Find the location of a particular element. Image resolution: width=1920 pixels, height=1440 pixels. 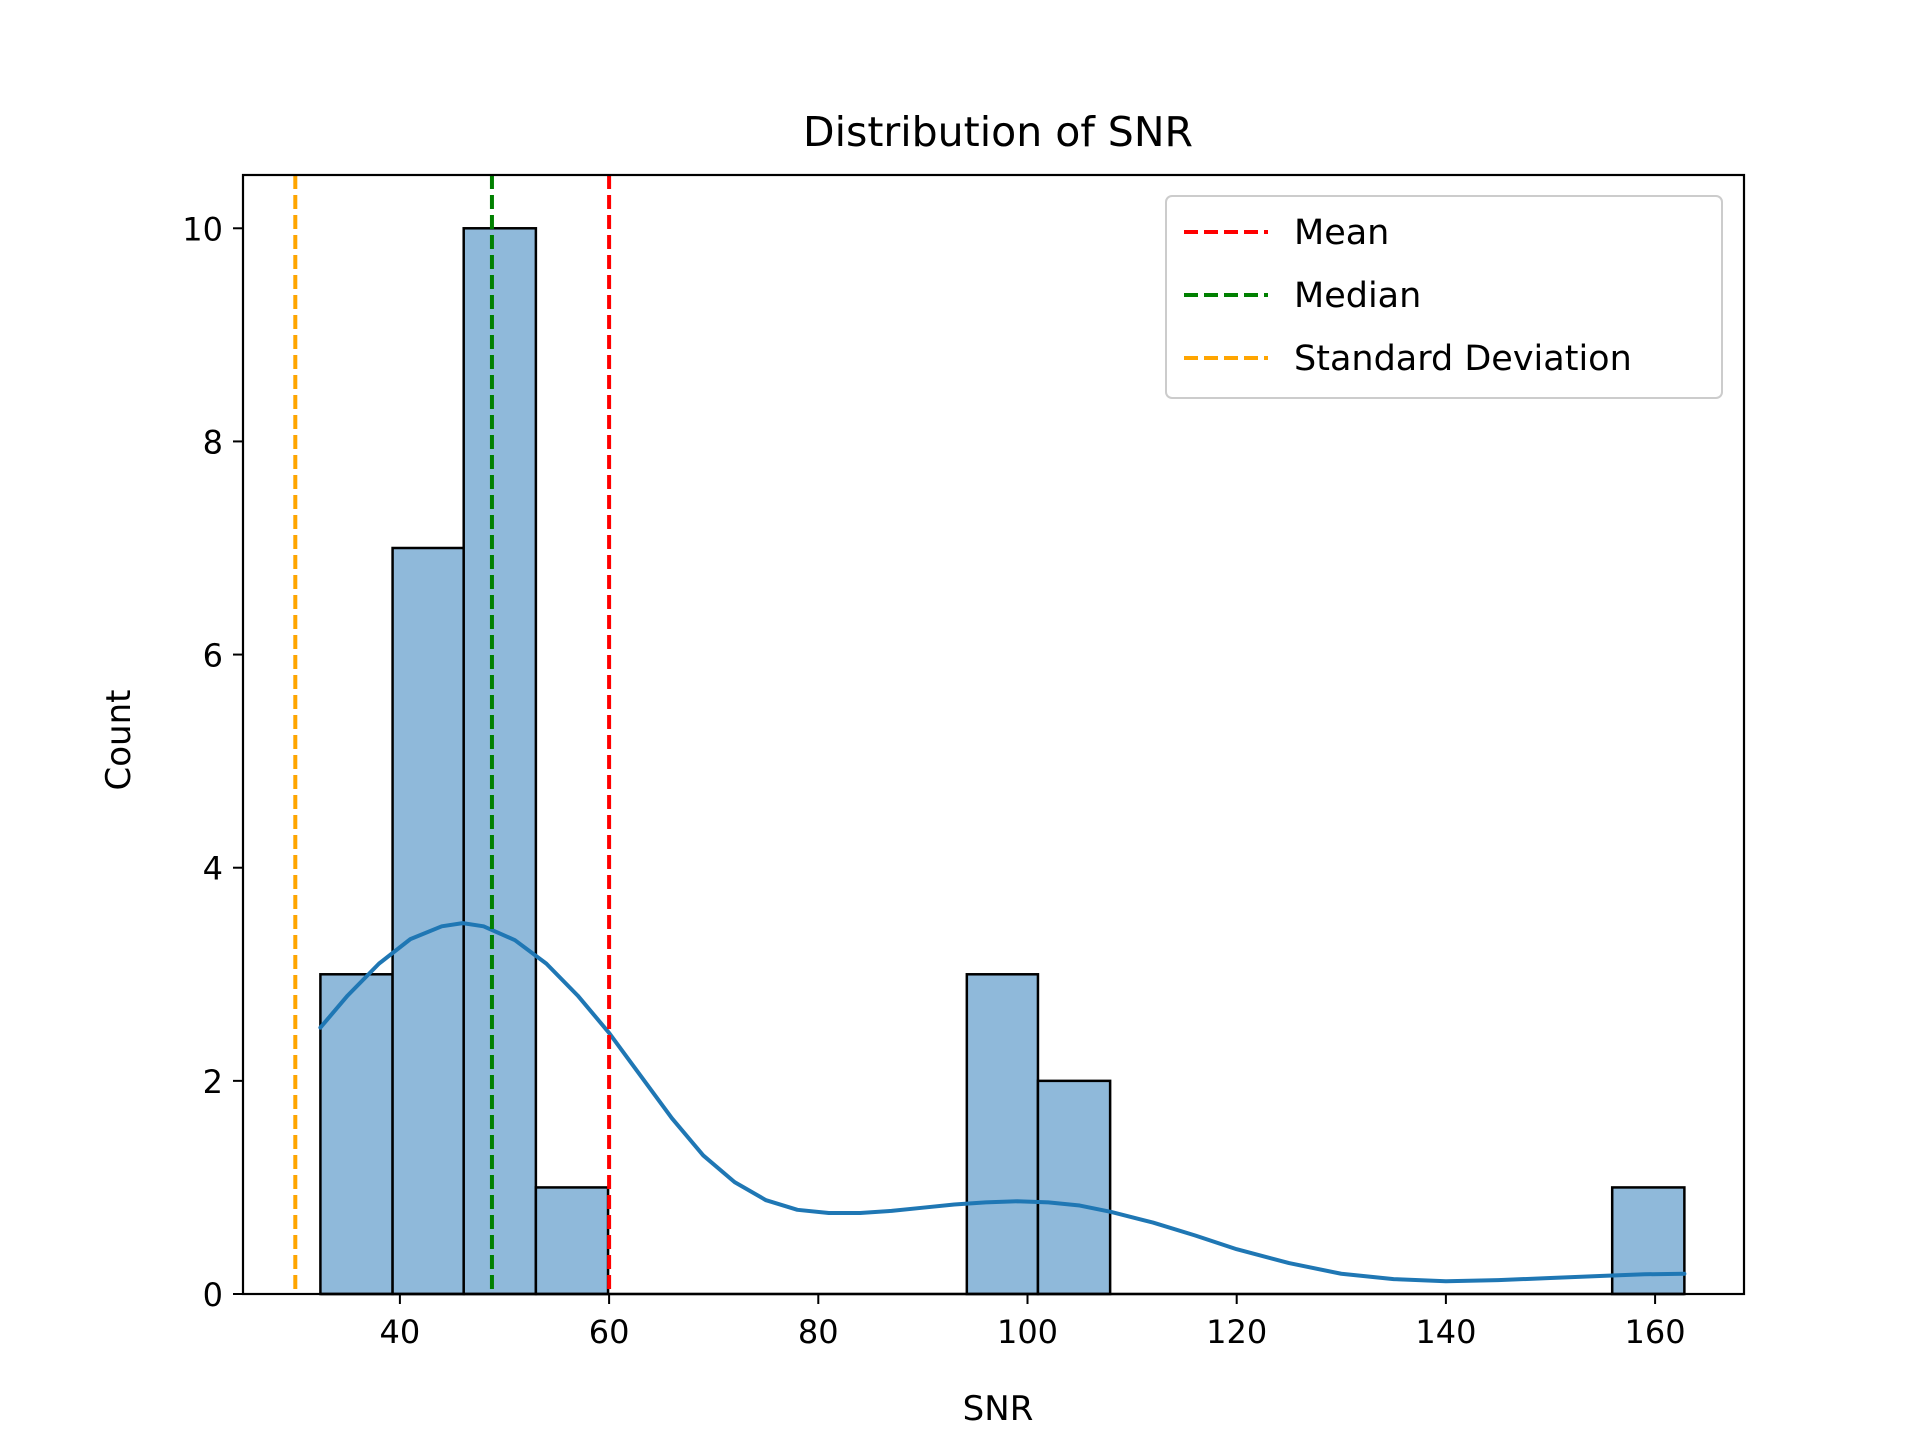

x-axis-title: SNR is located at coordinates (998, 1409).